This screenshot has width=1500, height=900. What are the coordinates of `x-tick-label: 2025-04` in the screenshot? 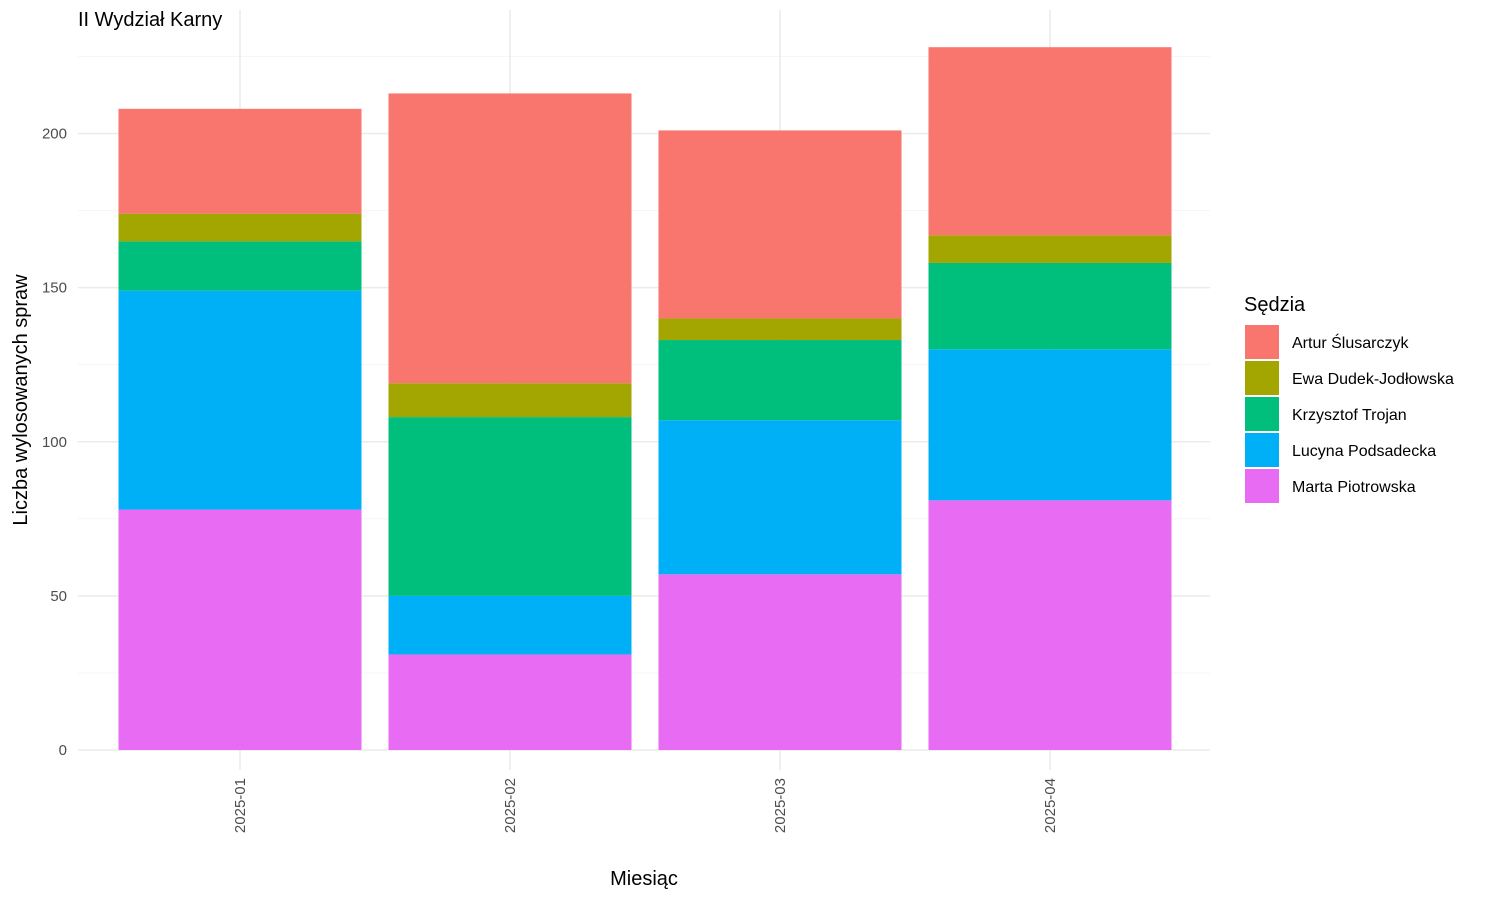 It's located at (1050, 805).